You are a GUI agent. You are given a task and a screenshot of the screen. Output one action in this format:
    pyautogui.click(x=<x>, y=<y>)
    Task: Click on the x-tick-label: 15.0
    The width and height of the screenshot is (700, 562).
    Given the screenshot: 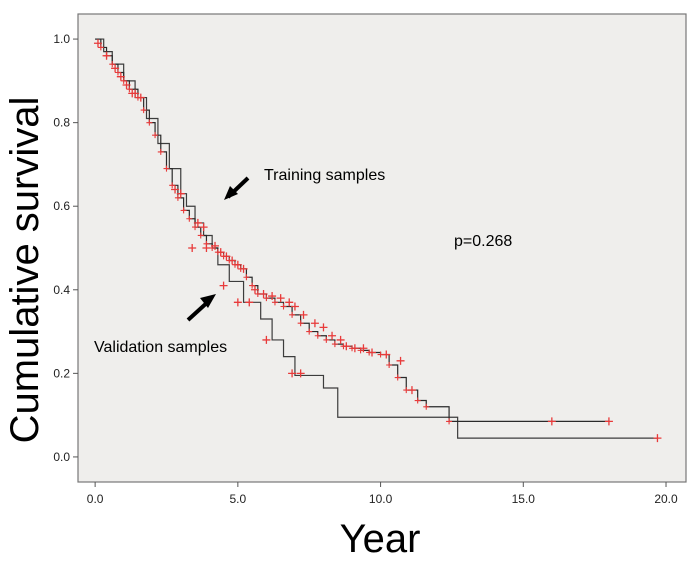 What is the action you would take?
    pyautogui.click(x=524, y=499)
    